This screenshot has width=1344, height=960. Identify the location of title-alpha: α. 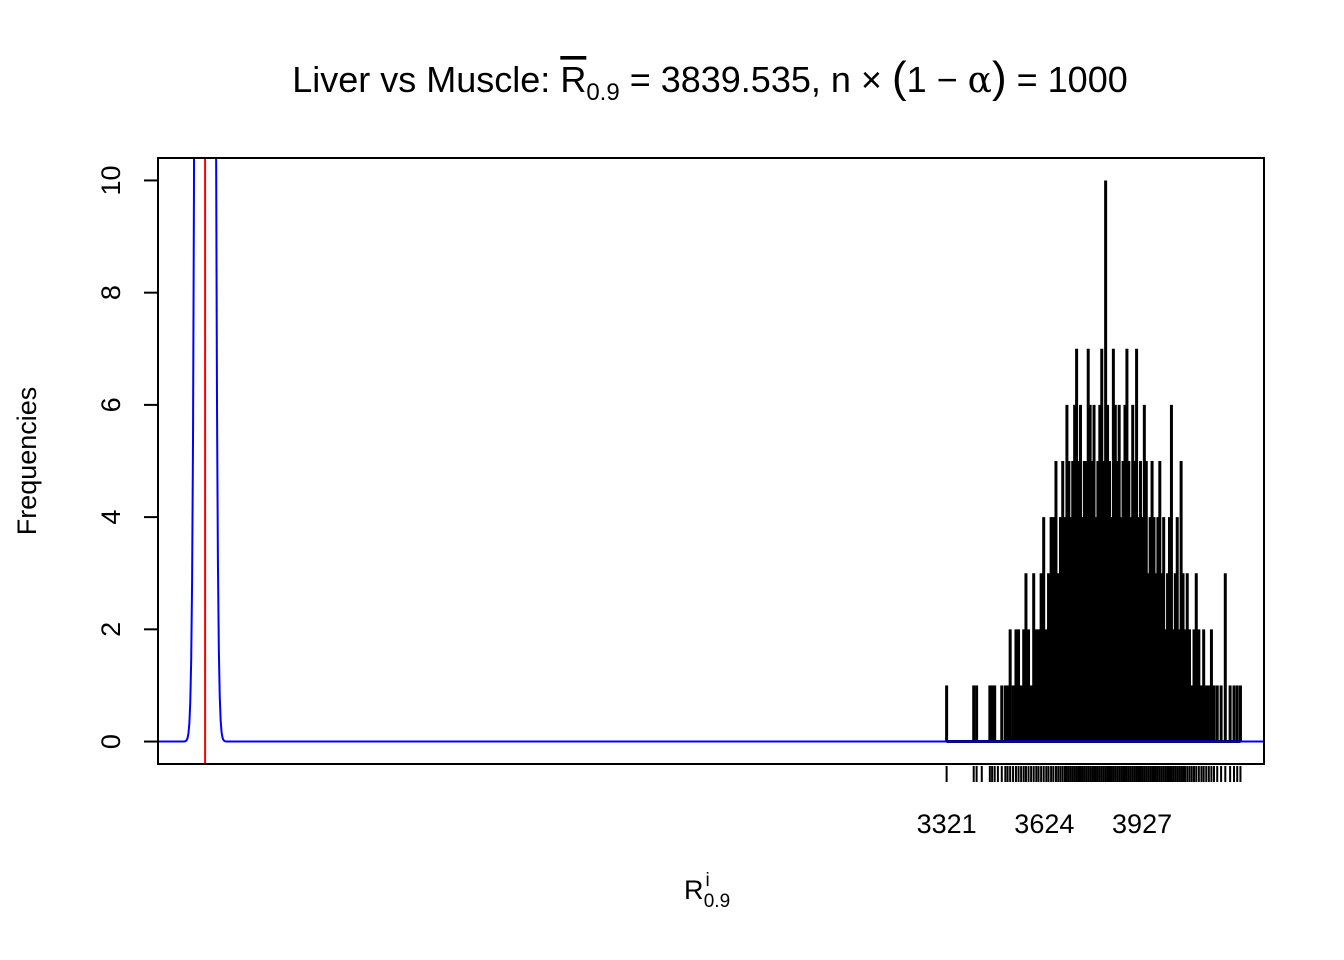
(980, 80).